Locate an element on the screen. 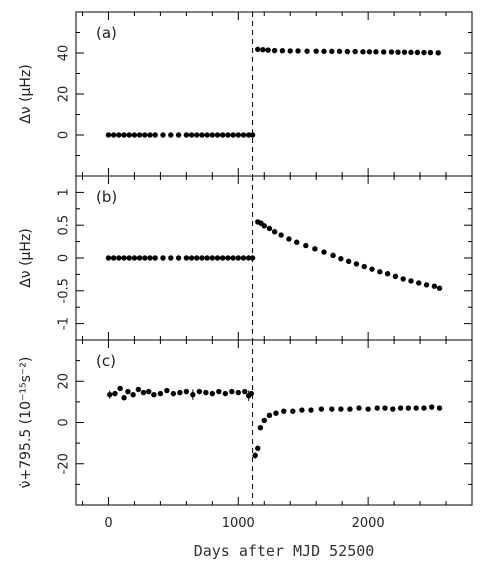 Image resolution: width=500 pixels, height=573 pixels. x-axis-label: Days after MJD 52500 is located at coordinates (284, 551).